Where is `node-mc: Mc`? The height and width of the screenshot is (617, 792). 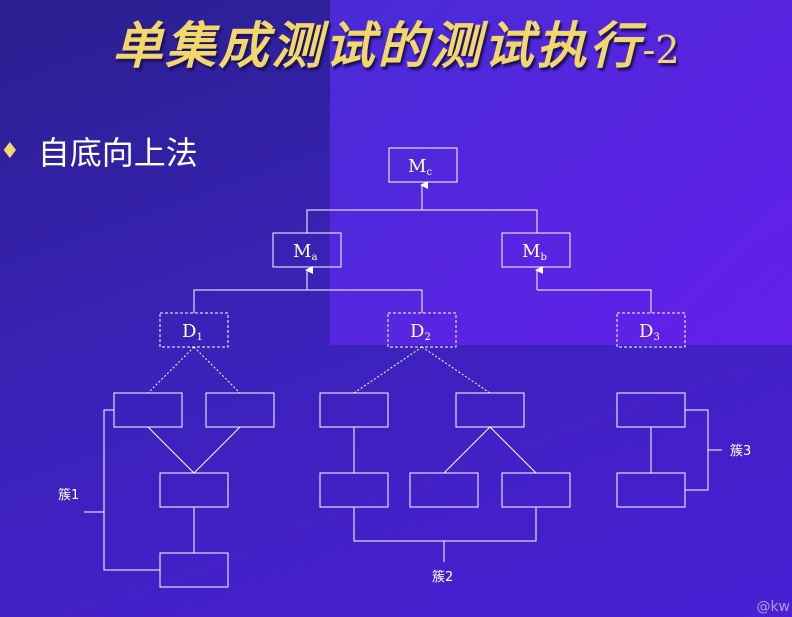
node-mc: Mc is located at coordinates (423, 165).